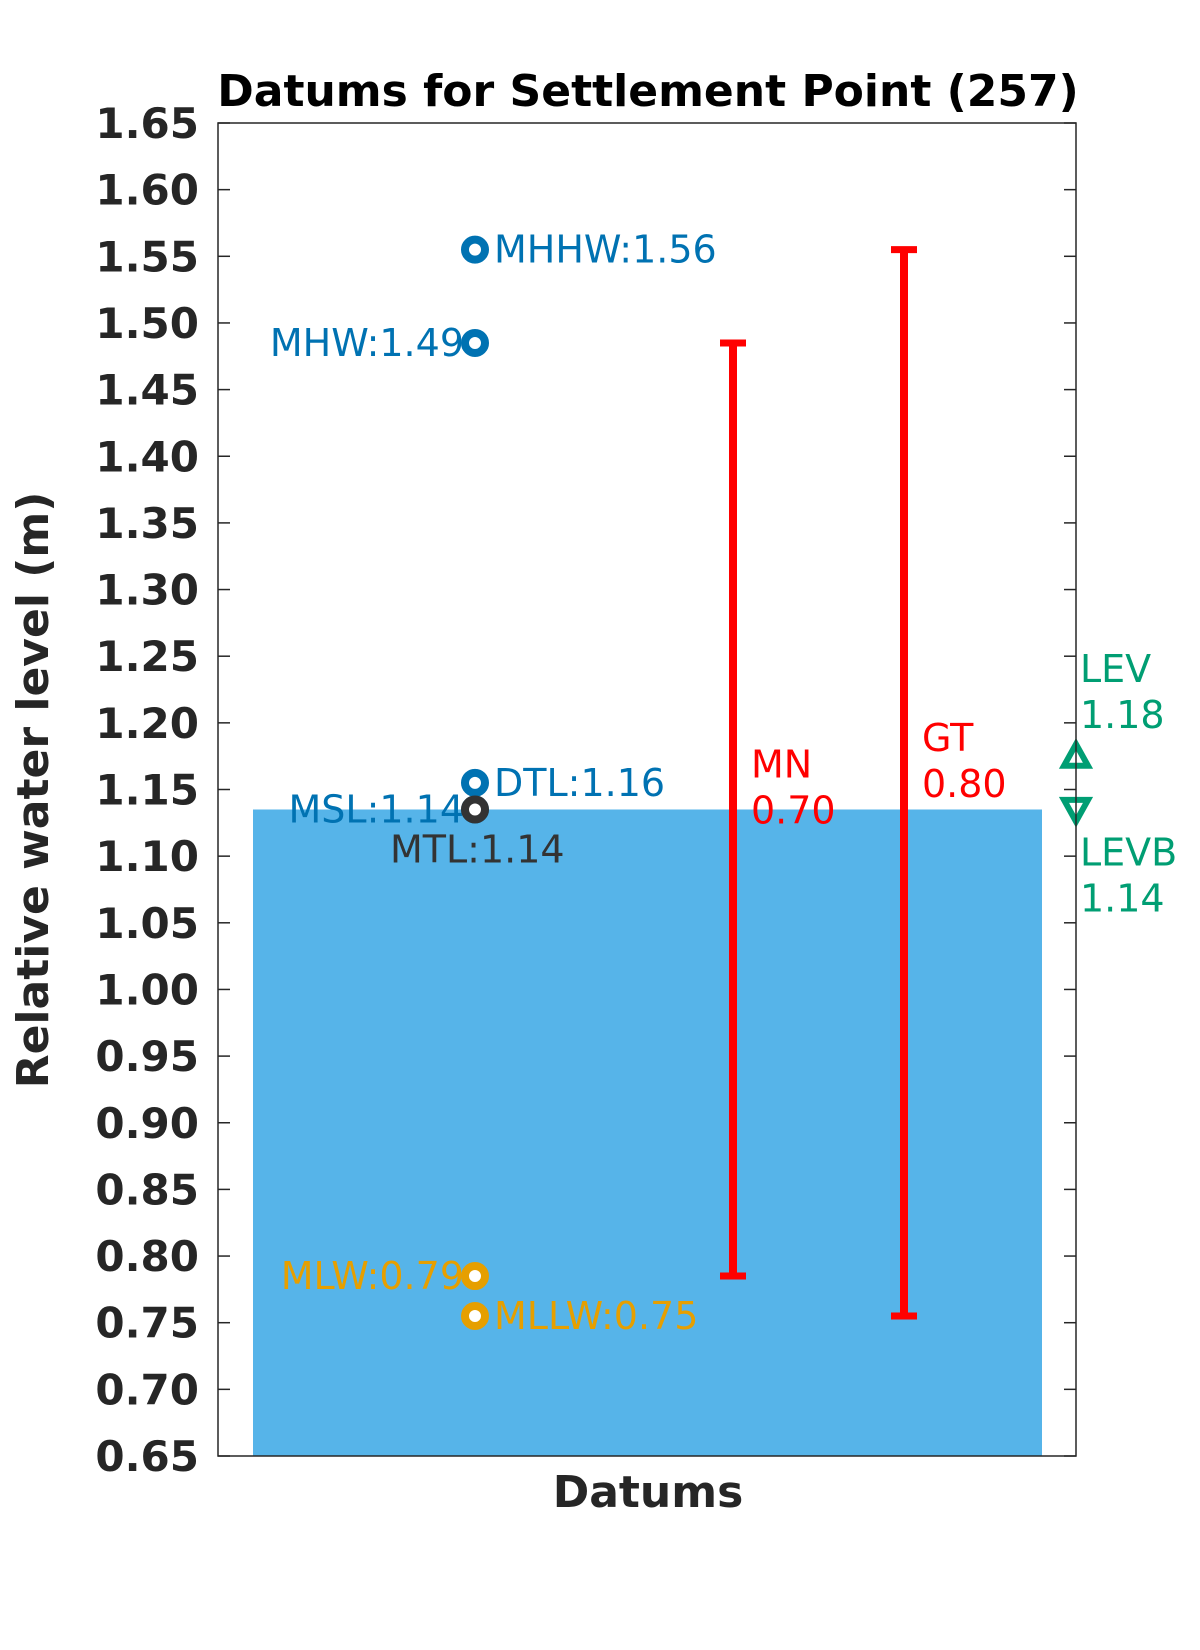  I want to click on y-tick-label: 0.85, so click(147, 1189).